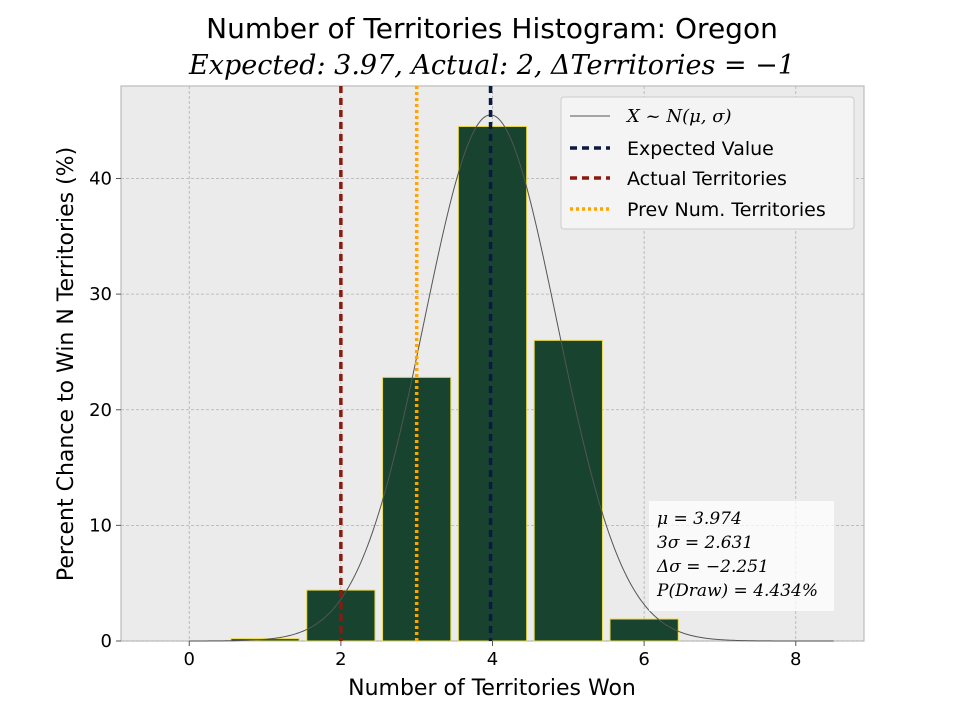 The width and height of the screenshot is (960, 720). Describe the element at coordinates (726, 210) in the screenshot. I see `legend-label-prev: Prev Num. Territories` at that location.